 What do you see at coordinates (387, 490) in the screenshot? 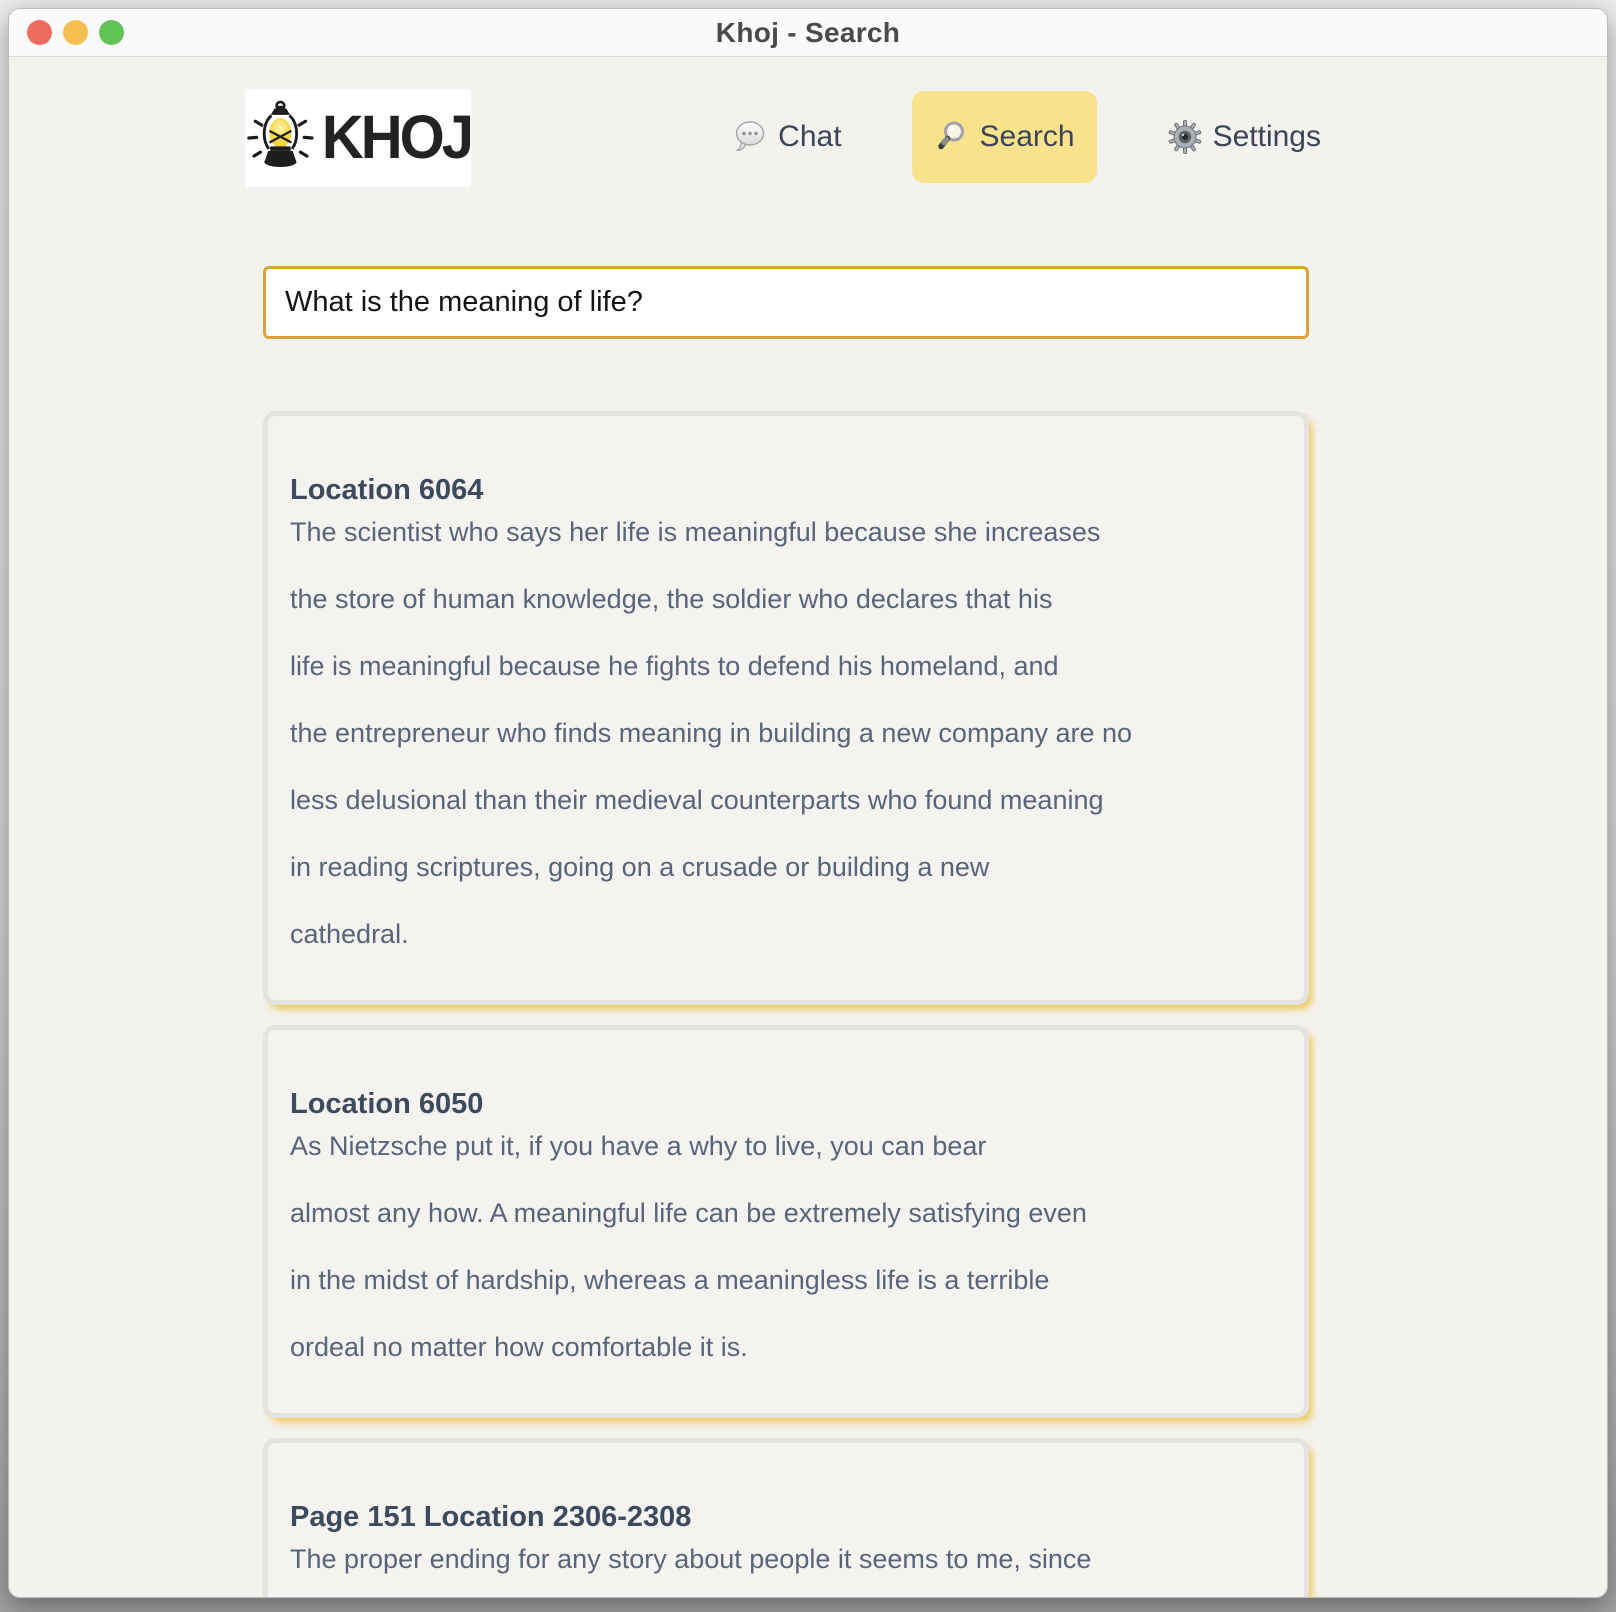
I see `result-heading: Location 6064` at bounding box center [387, 490].